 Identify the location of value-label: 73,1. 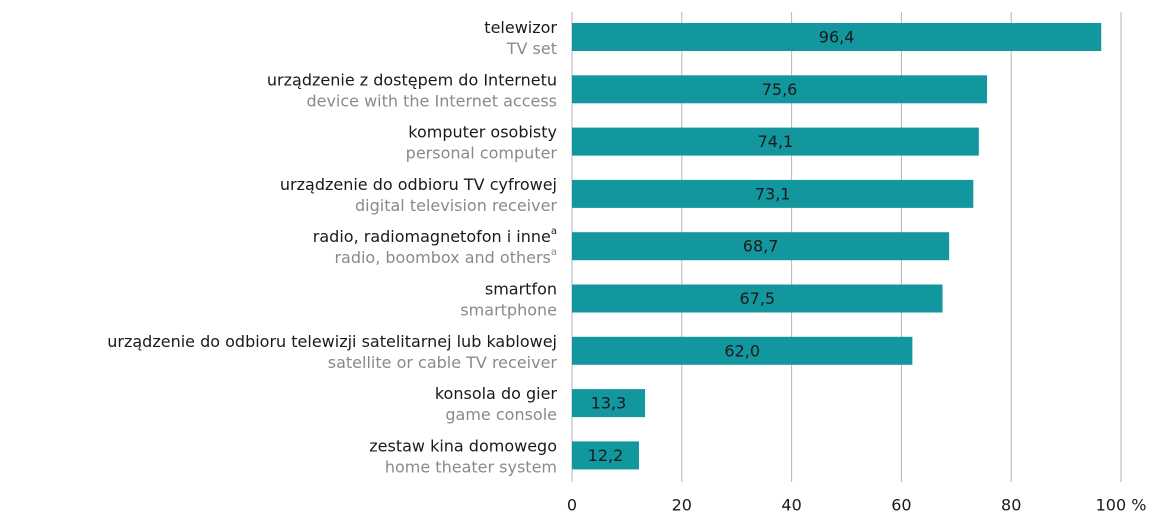
(773, 193).